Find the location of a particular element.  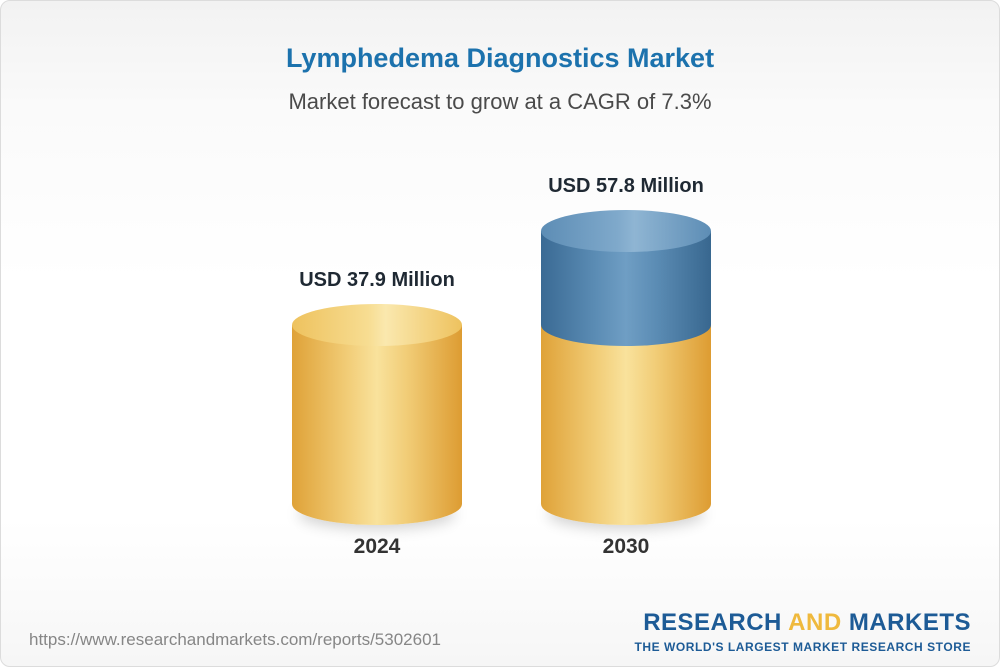

axis-label-2024: 2024 is located at coordinates (377, 546).